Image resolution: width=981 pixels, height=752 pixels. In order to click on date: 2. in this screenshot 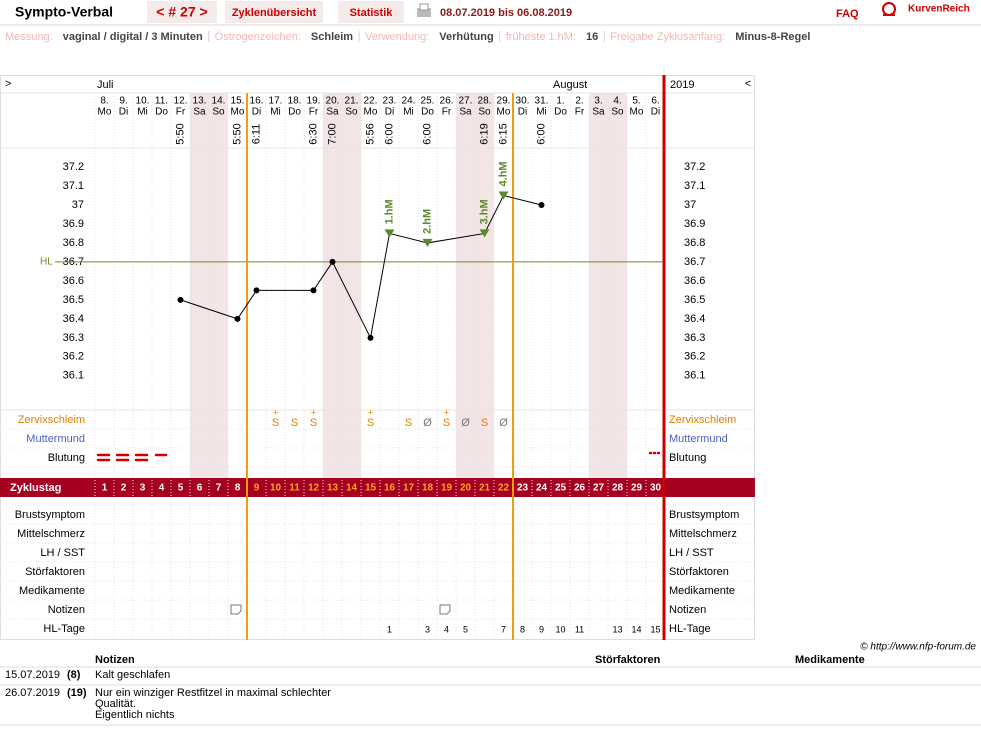, I will do `click(579, 101)`.